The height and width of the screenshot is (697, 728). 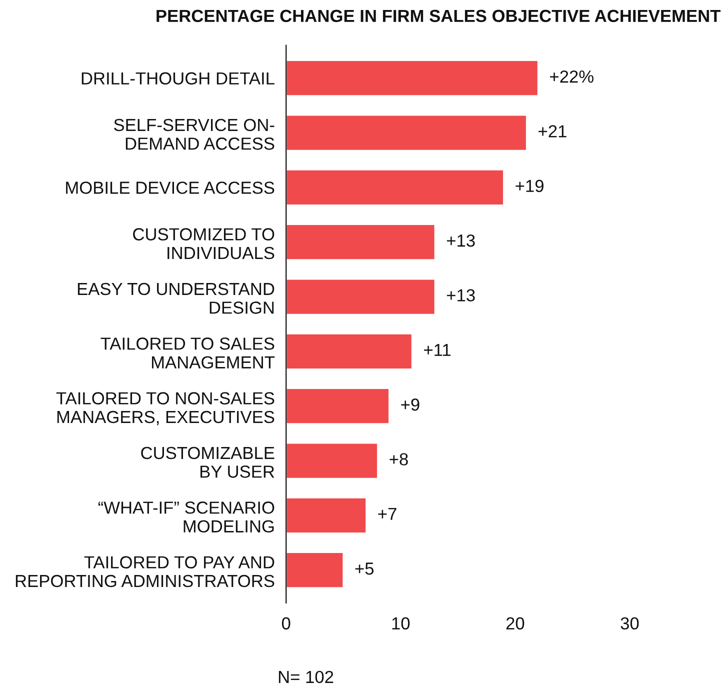 What do you see at coordinates (186, 517) in the screenshot?
I see `y-tick-label: “WHAT-IF” SCENARIO MODELING` at bounding box center [186, 517].